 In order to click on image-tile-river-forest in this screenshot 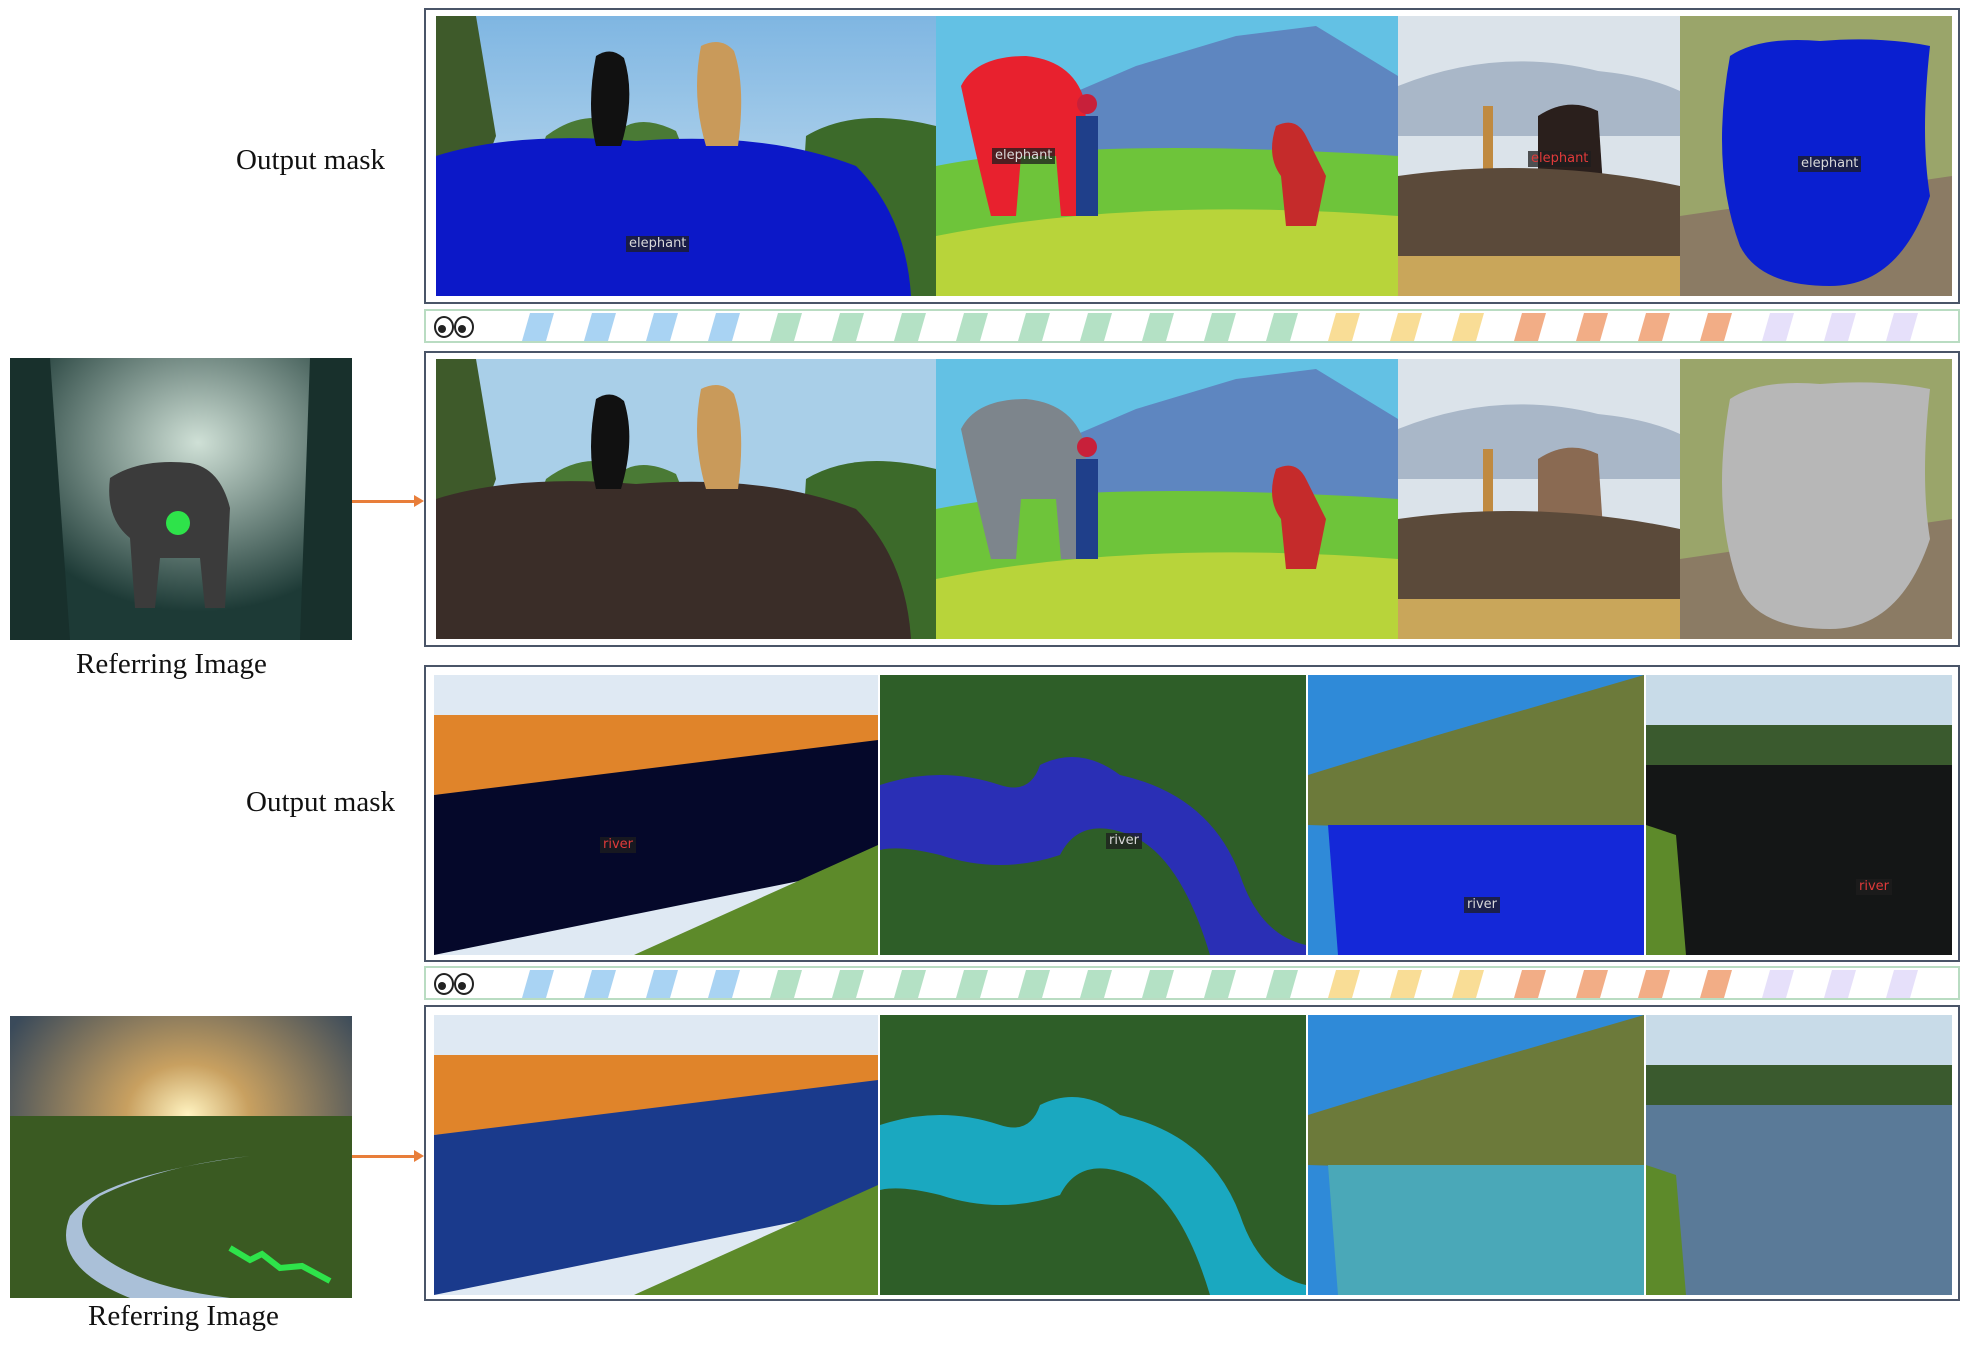, I will do `click(1093, 1155)`.